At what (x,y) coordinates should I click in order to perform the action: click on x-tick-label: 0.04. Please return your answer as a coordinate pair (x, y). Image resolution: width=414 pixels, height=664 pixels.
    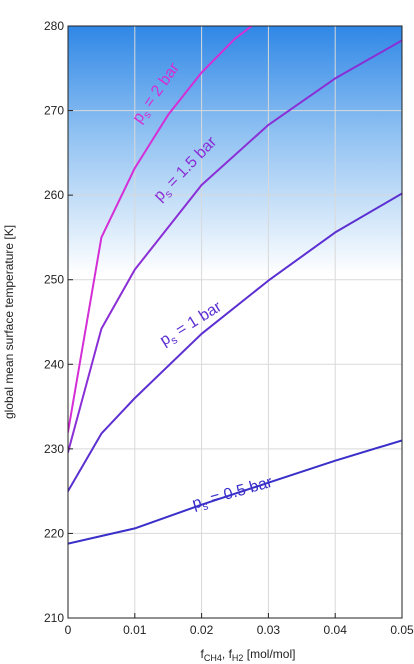
    Looking at the image, I should click on (336, 630).